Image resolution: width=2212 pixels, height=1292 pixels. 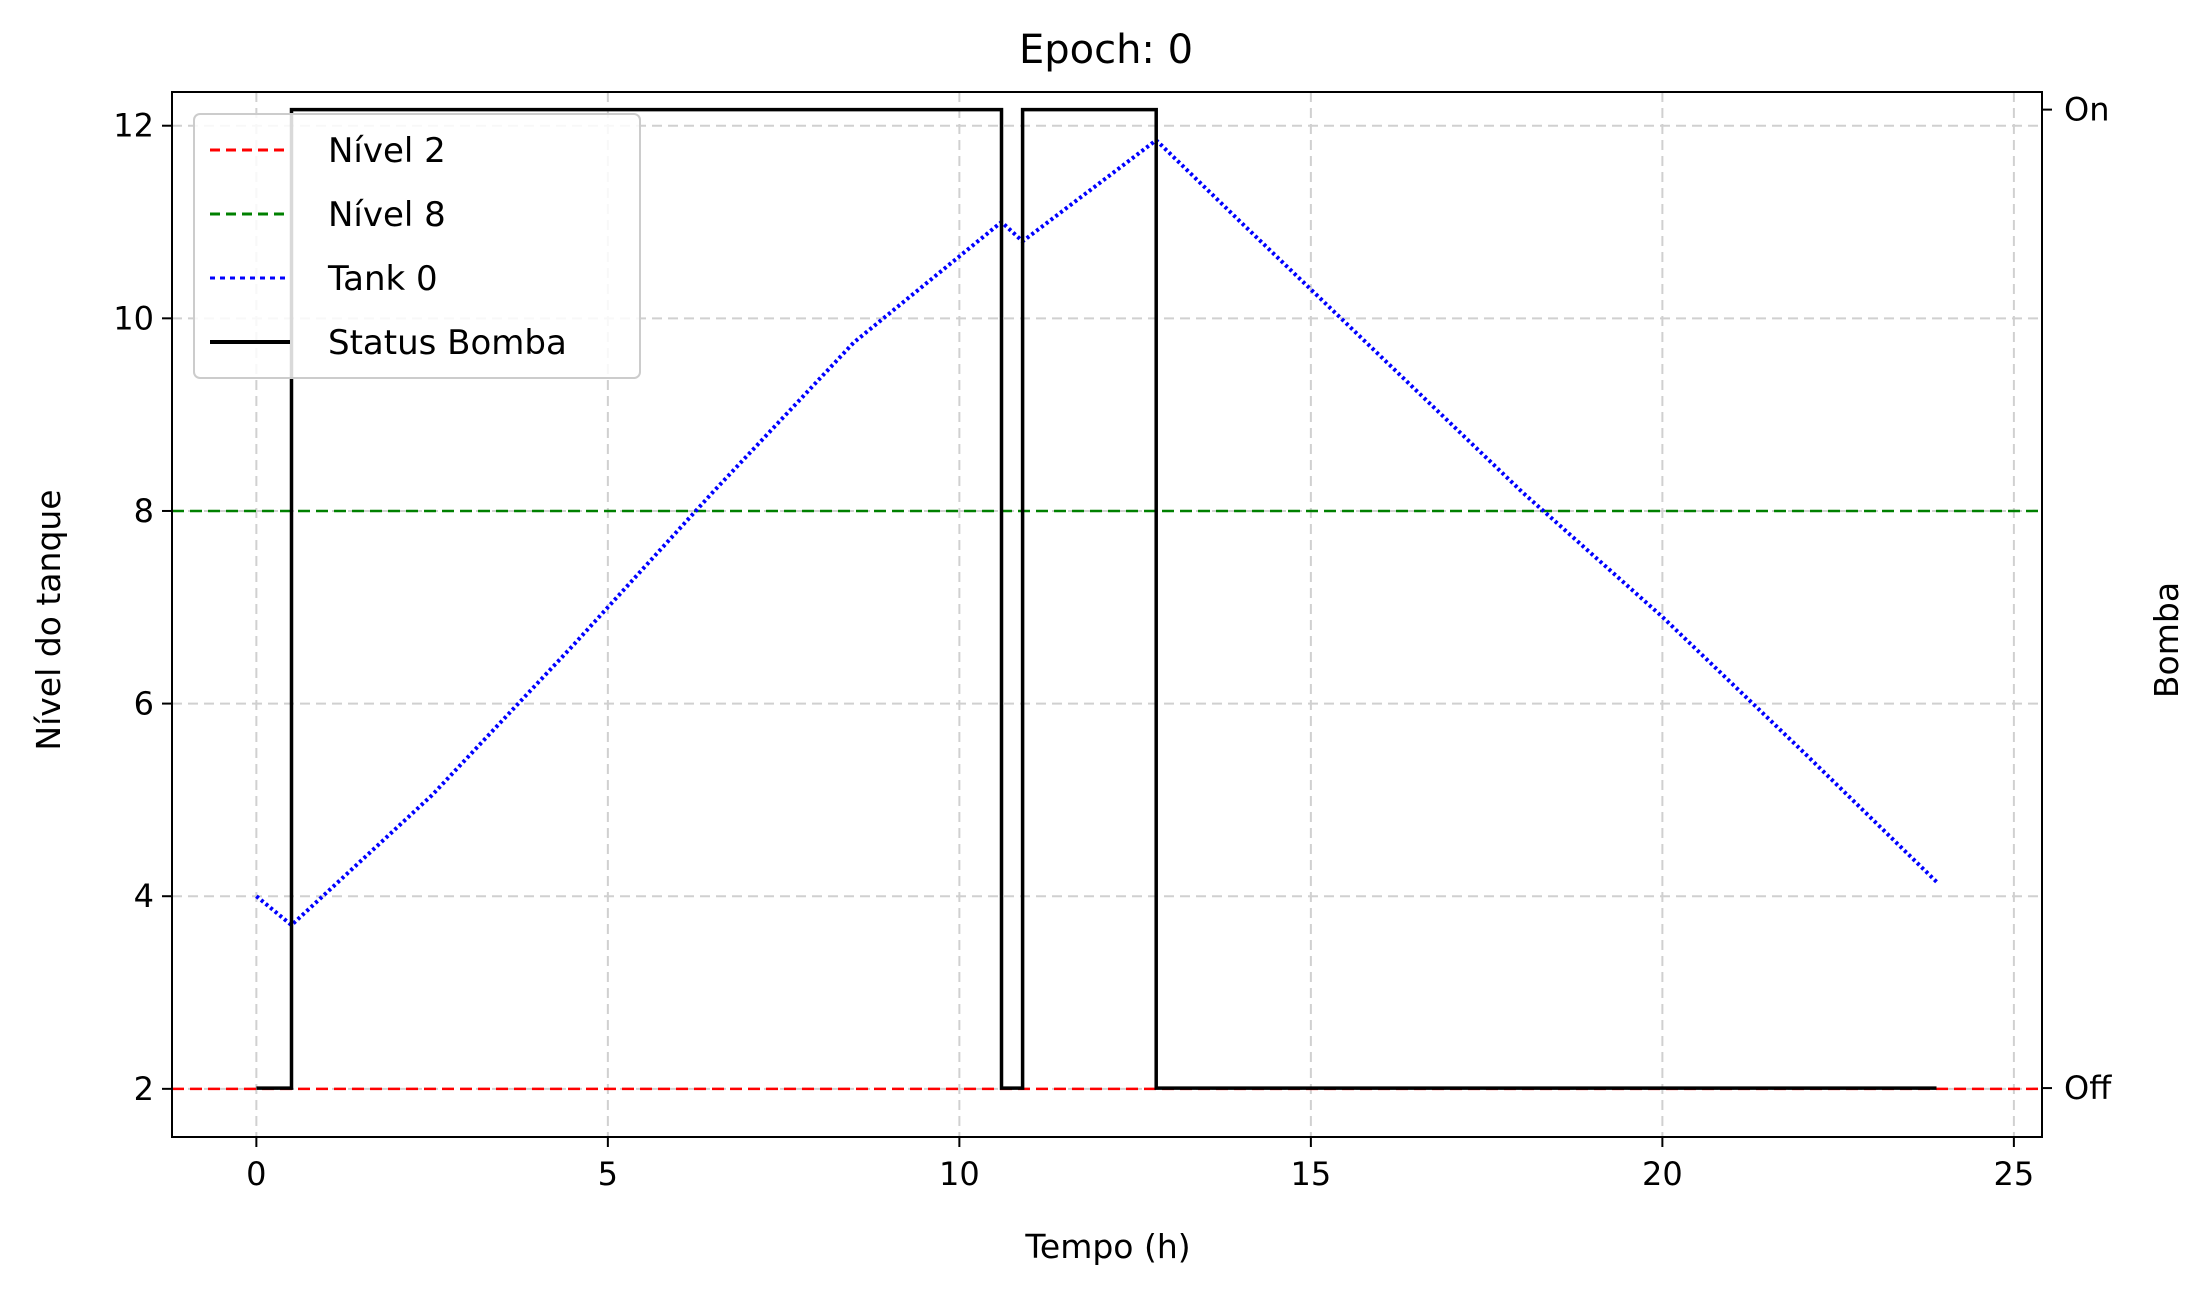 What do you see at coordinates (1662, 1174) in the screenshot?
I see `x-tick-label: 20` at bounding box center [1662, 1174].